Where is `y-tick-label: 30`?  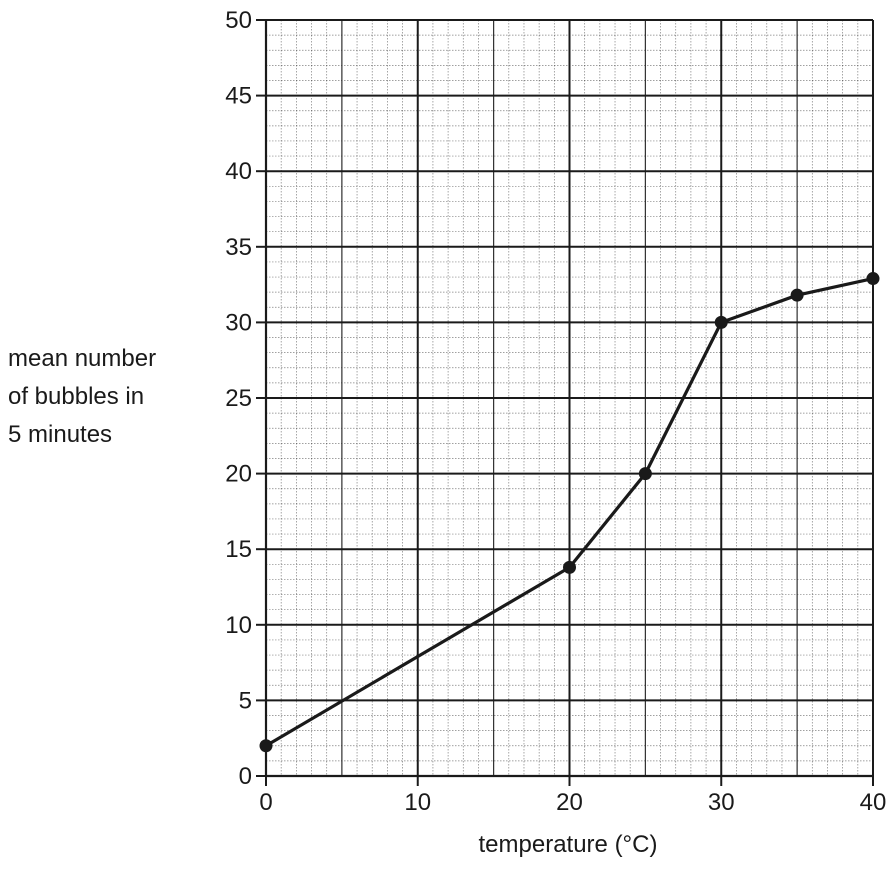 y-tick-label: 30 is located at coordinates (238, 322).